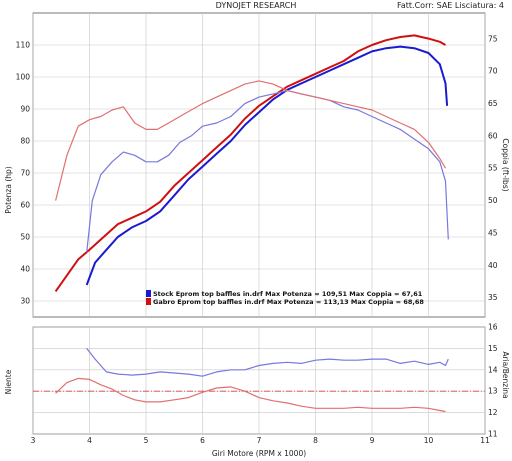  What do you see at coordinates (493, 71) in the screenshot?
I see `right-tick-label: 70` at bounding box center [493, 71].